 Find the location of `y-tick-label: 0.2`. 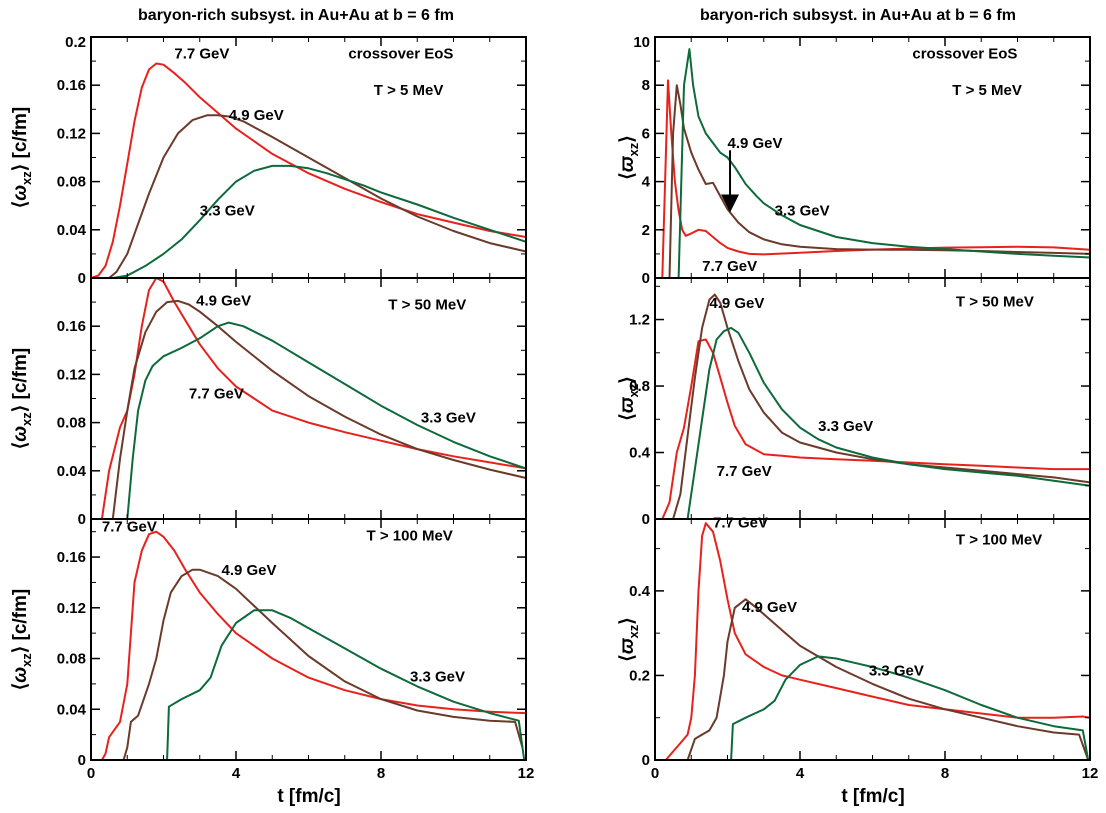

y-tick-label: 0.2 is located at coordinates (75, 42).